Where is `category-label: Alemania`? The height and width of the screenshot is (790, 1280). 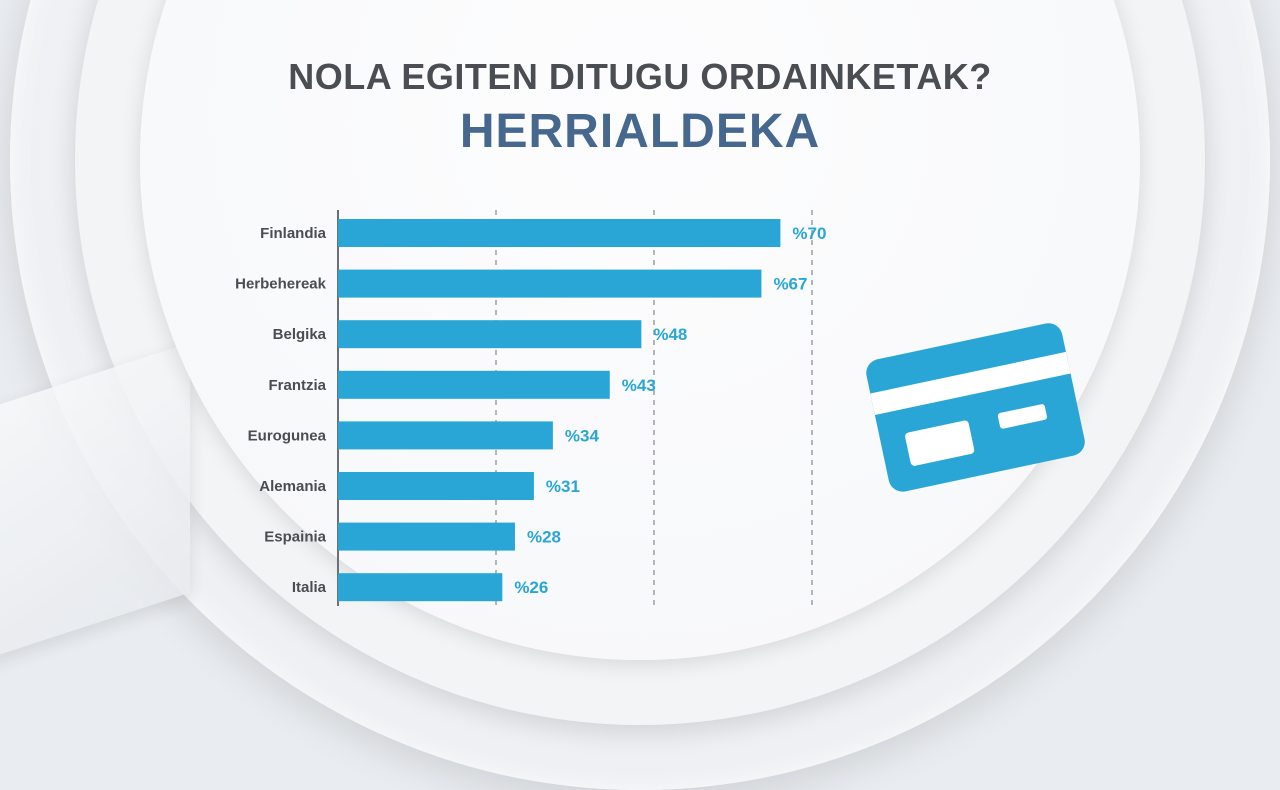 category-label: Alemania is located at coordinates (292, 486).